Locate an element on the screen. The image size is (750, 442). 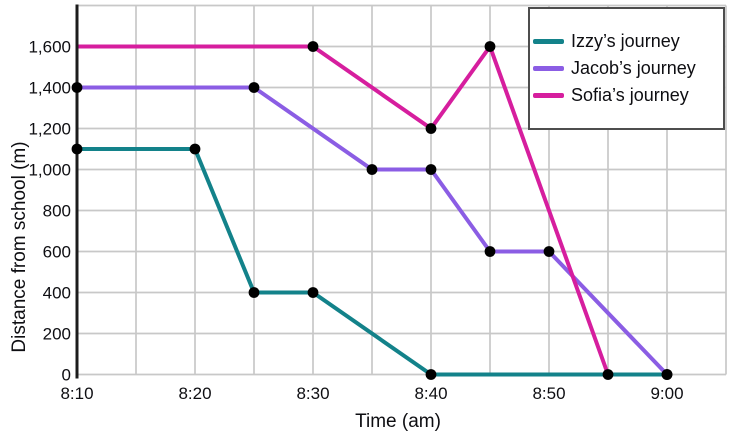
legend-label-izzy: Izzy’s journey is located at coordinates (625, 41).